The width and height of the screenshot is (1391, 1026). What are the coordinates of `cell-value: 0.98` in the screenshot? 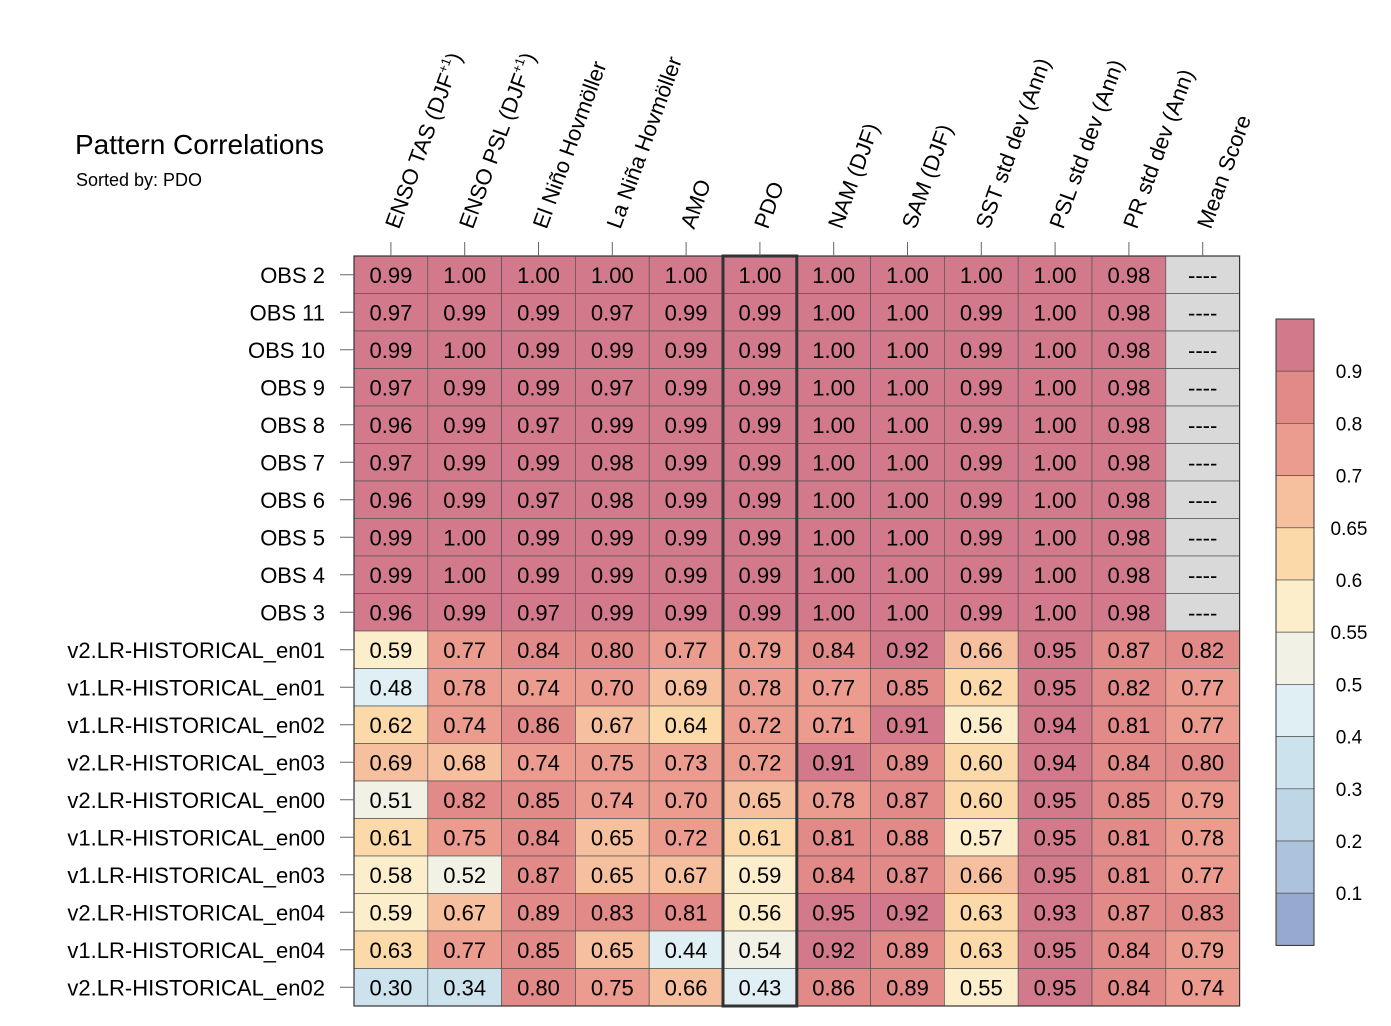 It's located at (612, 462).